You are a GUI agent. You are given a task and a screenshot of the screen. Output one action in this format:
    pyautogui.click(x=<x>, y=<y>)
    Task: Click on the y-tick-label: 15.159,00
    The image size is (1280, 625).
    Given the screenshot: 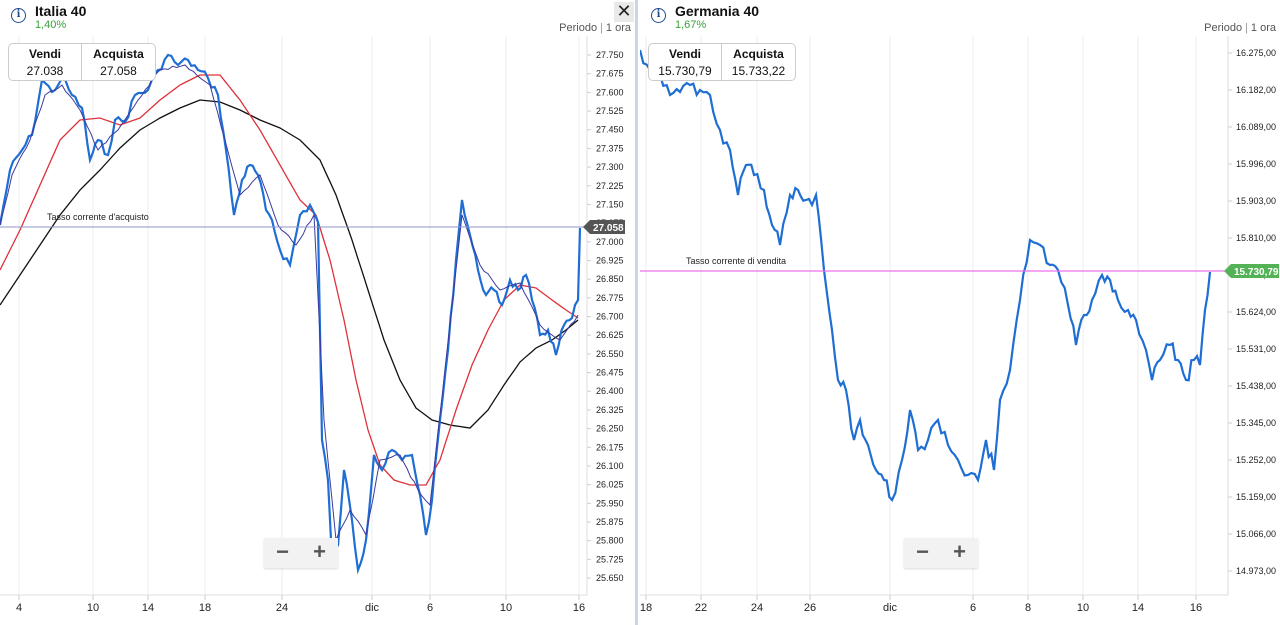 What is the action you would take?
    pyautogui.click(x=1256, y=497)
    